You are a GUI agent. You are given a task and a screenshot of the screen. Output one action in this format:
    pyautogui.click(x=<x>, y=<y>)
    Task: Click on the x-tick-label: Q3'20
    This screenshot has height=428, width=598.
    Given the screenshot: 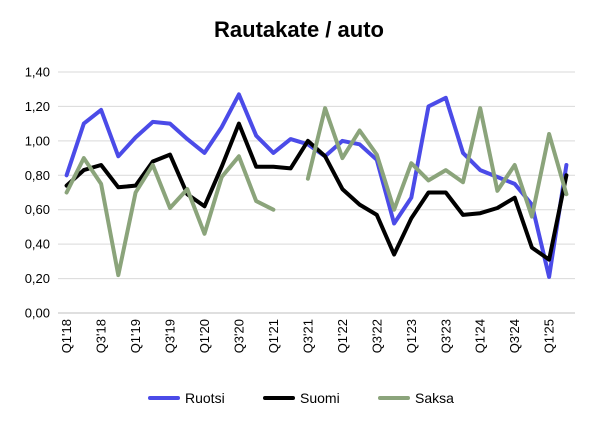 What is the action you would take?
    pyautogui.click(x=238, y=336)
    